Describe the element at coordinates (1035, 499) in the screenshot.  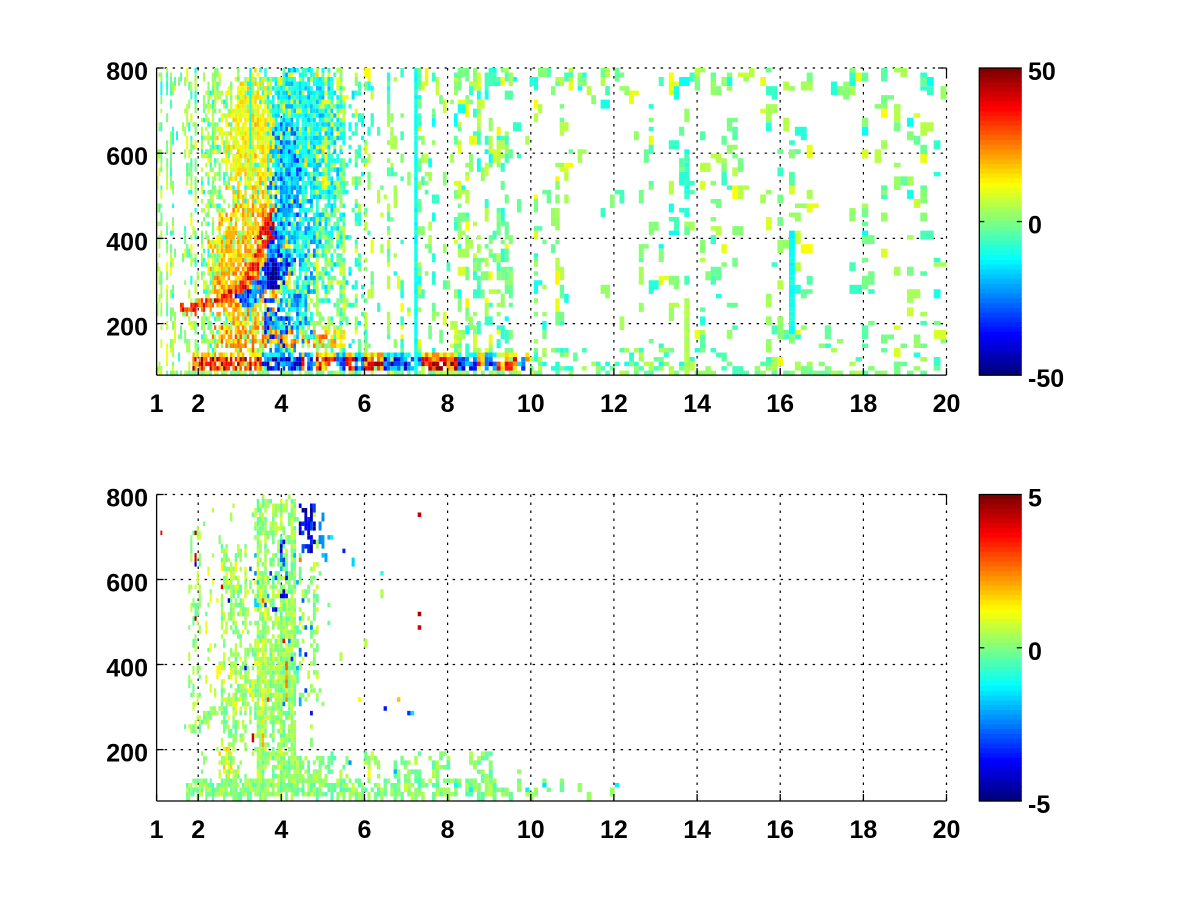
I see `svg-text: 5` at that location.